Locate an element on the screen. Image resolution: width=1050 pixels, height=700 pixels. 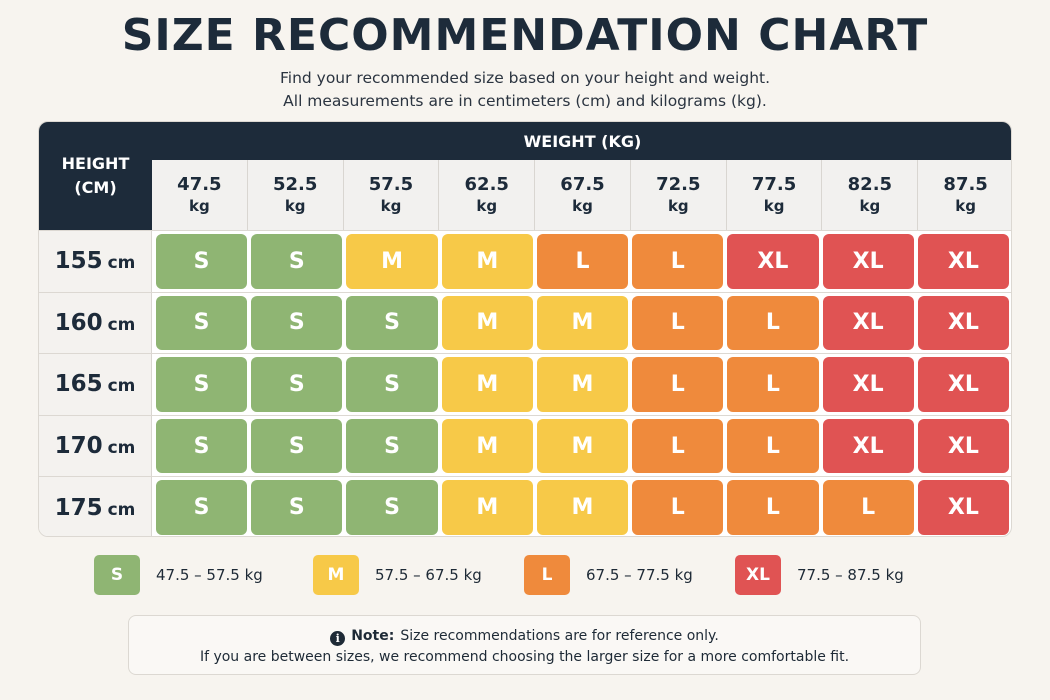
weight-header: WEIGHT (KG) is located at coordinates (581, 141).